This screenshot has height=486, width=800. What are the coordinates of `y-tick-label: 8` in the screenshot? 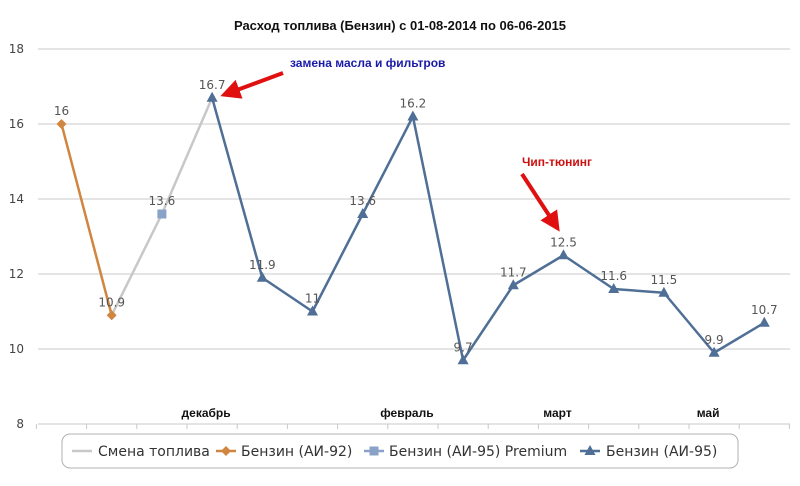 It's located at (20, 424).